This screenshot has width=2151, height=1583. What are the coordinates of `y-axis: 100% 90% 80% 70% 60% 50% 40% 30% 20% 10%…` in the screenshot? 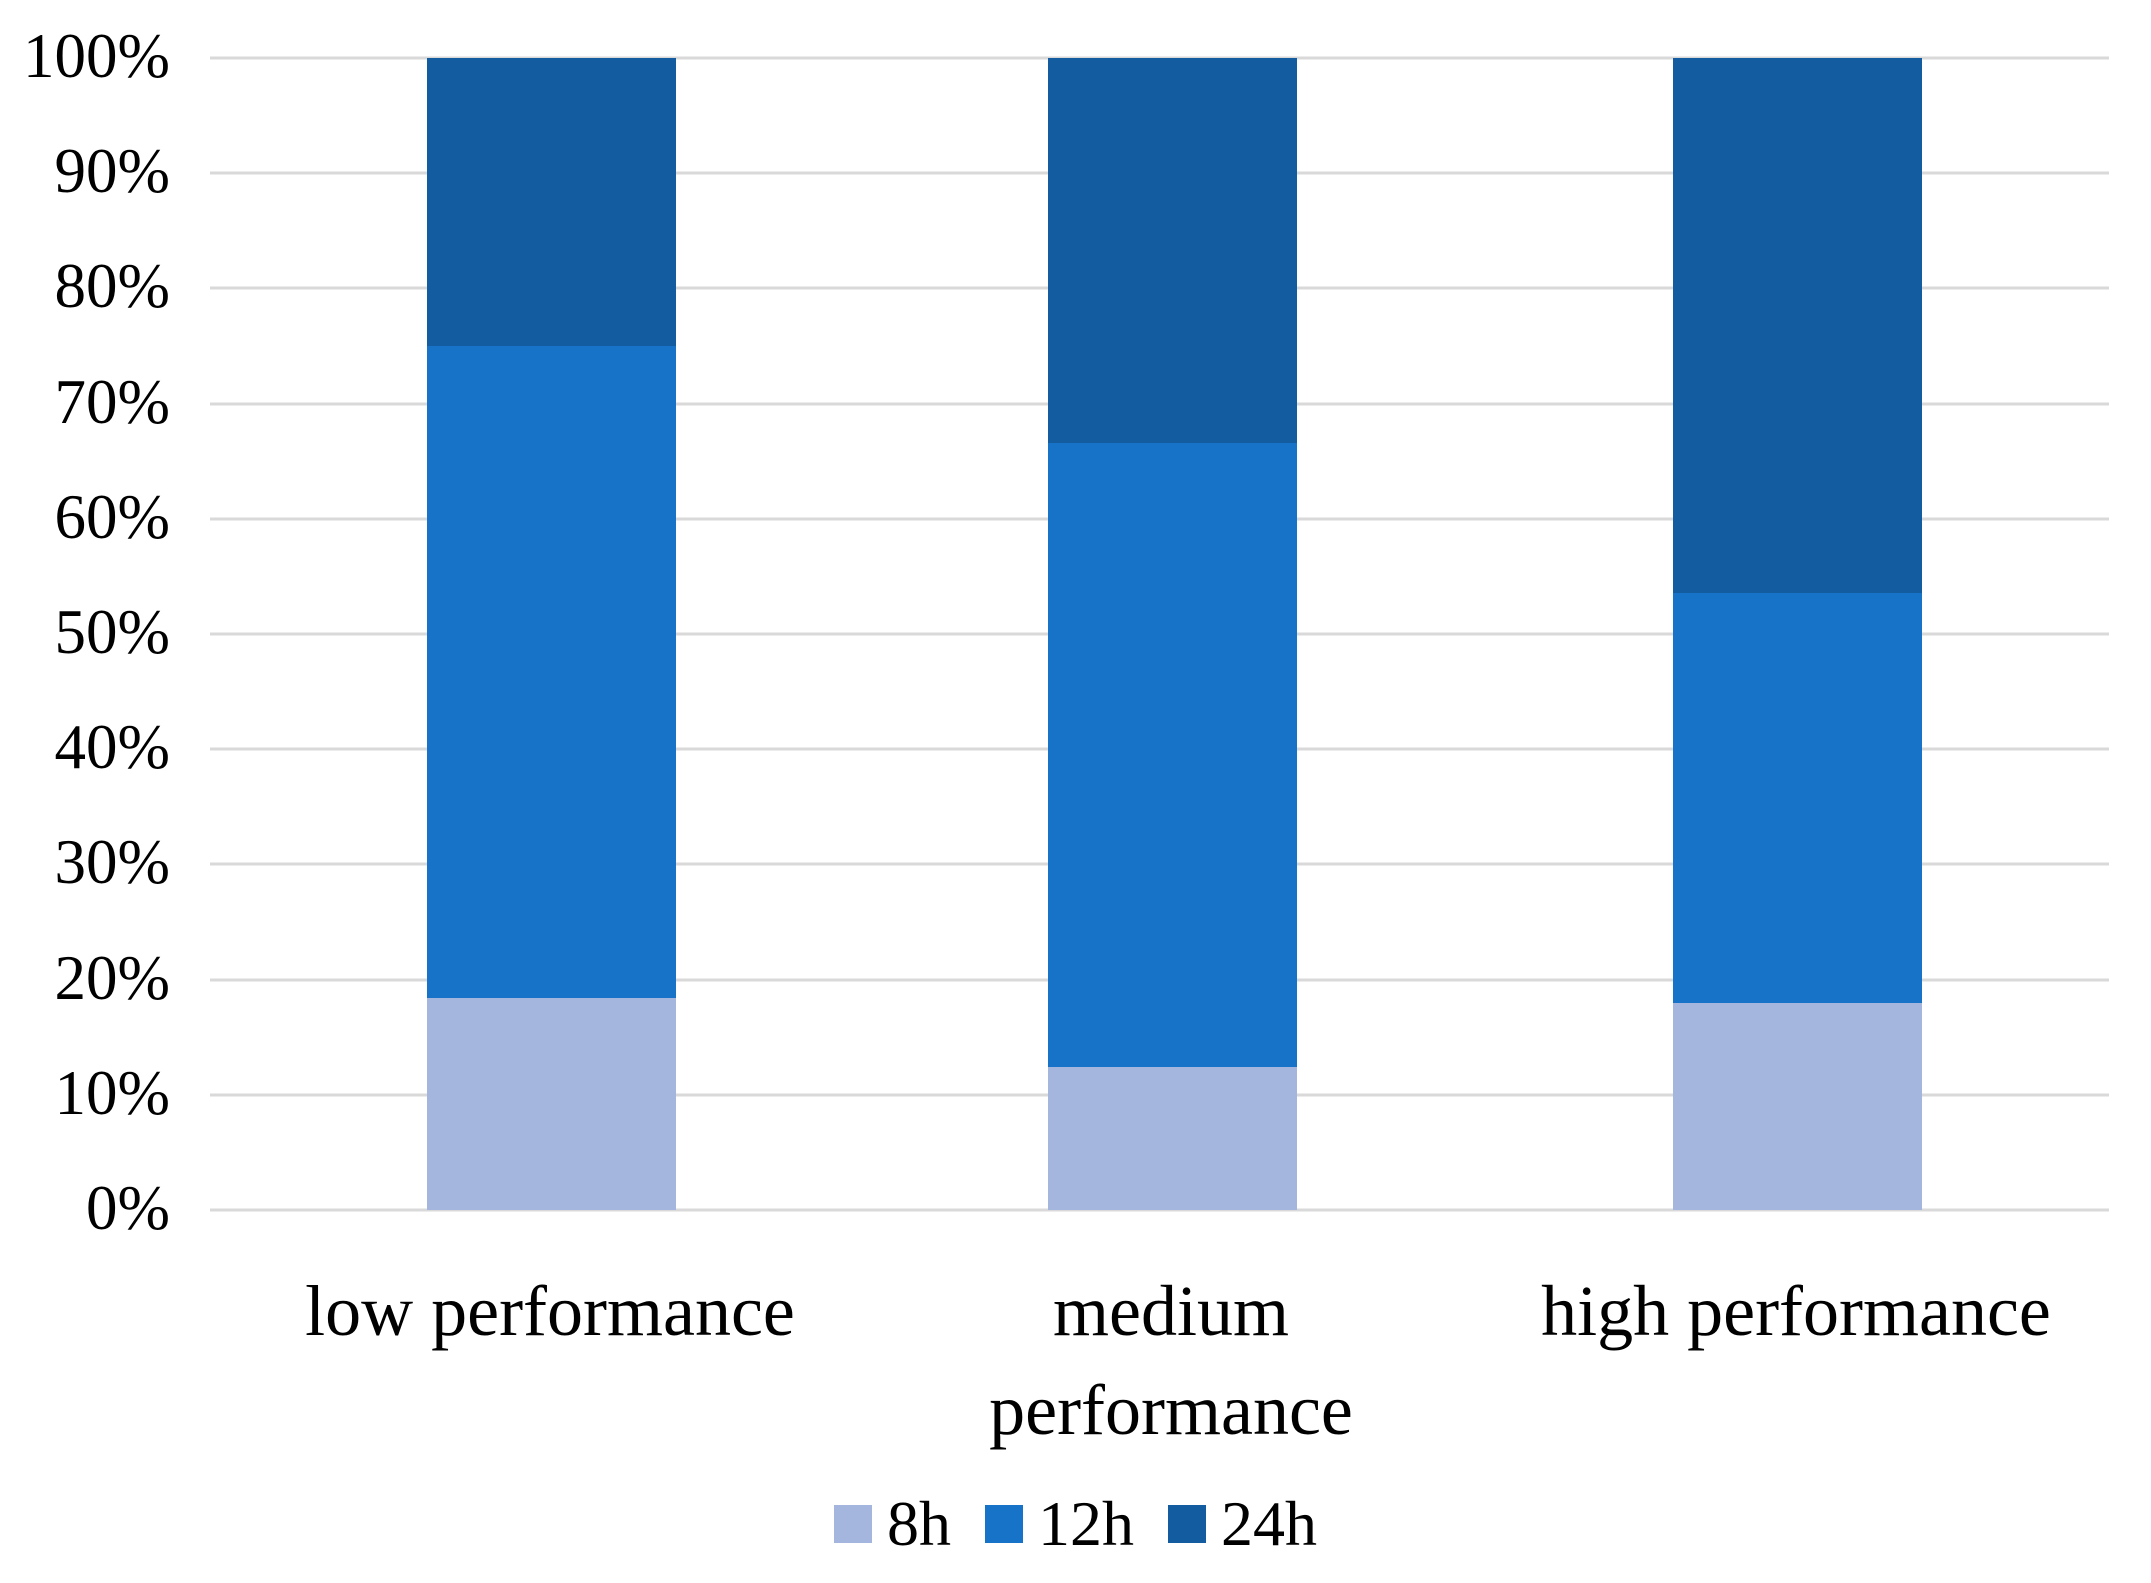 It's located at (85, 632).